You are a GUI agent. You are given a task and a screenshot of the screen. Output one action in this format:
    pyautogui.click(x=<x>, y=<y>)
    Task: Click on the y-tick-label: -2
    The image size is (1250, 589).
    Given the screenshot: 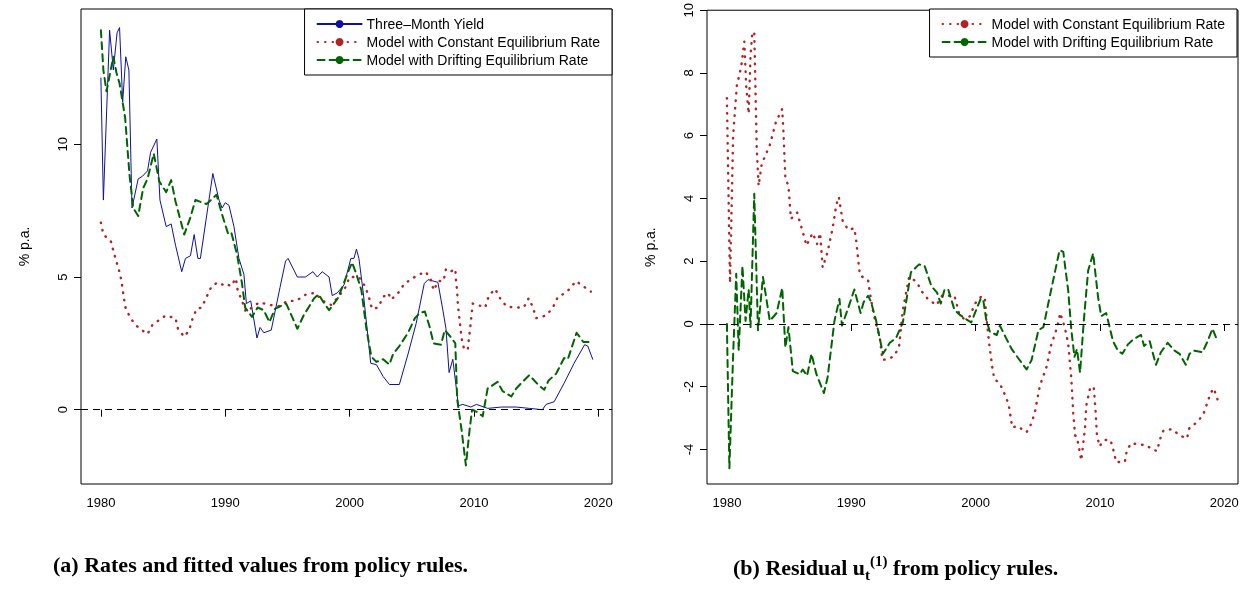 What is the action you would take?
    pyautogui.click(x=688, y=386)
    